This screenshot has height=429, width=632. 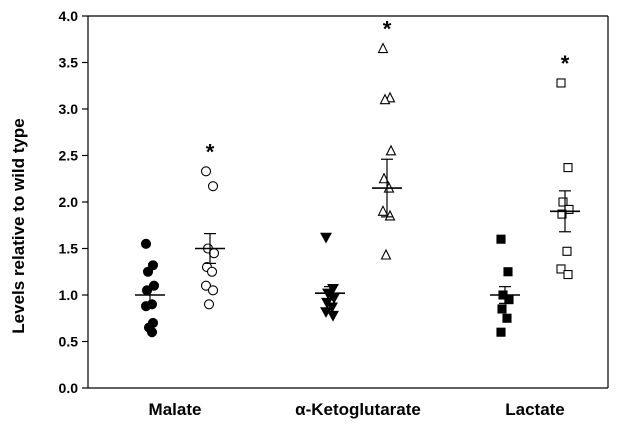 What do you see at coordinates (69, 63) in the screenshot?
I see `y-tick-label: 3.5` at bounding box center [69, 63].